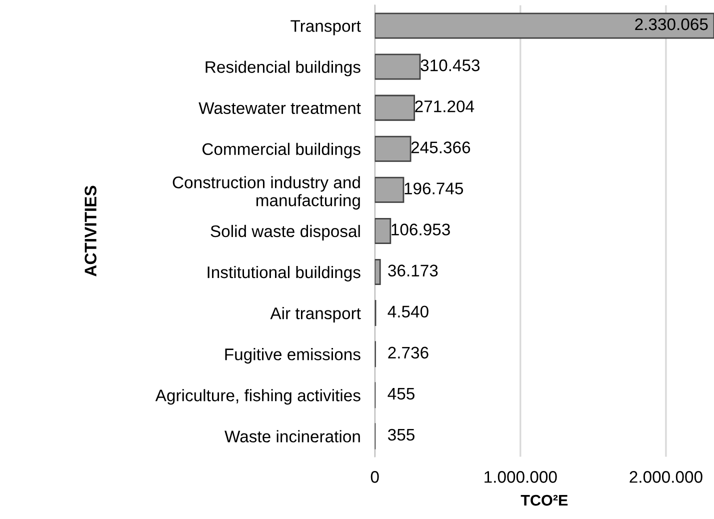 The image size is (714, 519). What do you see at coordinates (284, 274) in the screenshot?
I see `y-tick-label: Institutional buildings` at bounding box center [284, 274].